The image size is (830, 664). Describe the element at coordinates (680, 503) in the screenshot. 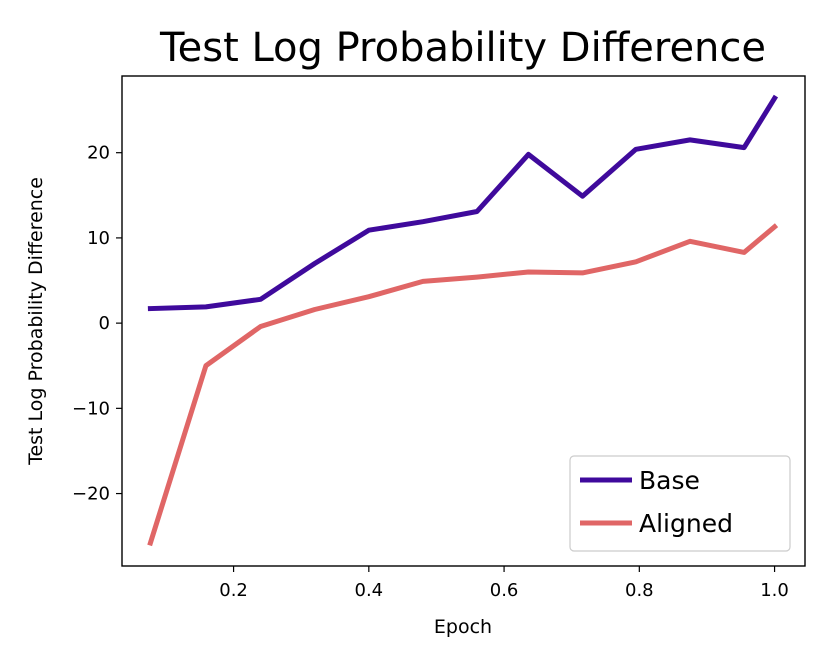

I see `legend: Base Aligned` at that location.